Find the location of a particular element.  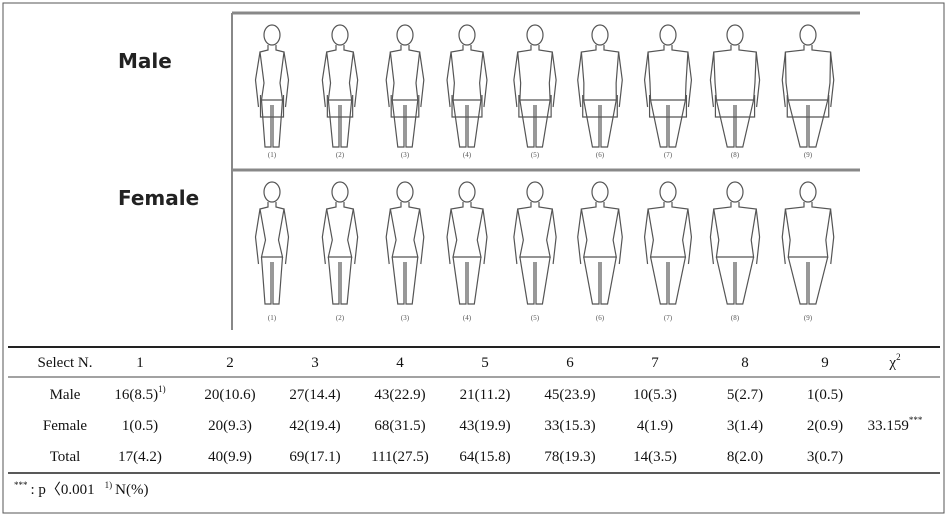

figure-number: (9) is located at coordinates (808, 318).